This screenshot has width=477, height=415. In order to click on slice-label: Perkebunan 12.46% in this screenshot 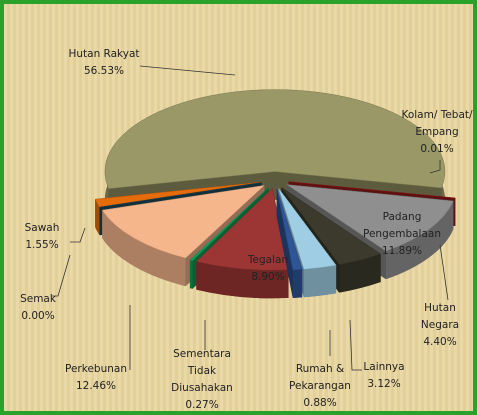, I will do `click(96, 378)`.